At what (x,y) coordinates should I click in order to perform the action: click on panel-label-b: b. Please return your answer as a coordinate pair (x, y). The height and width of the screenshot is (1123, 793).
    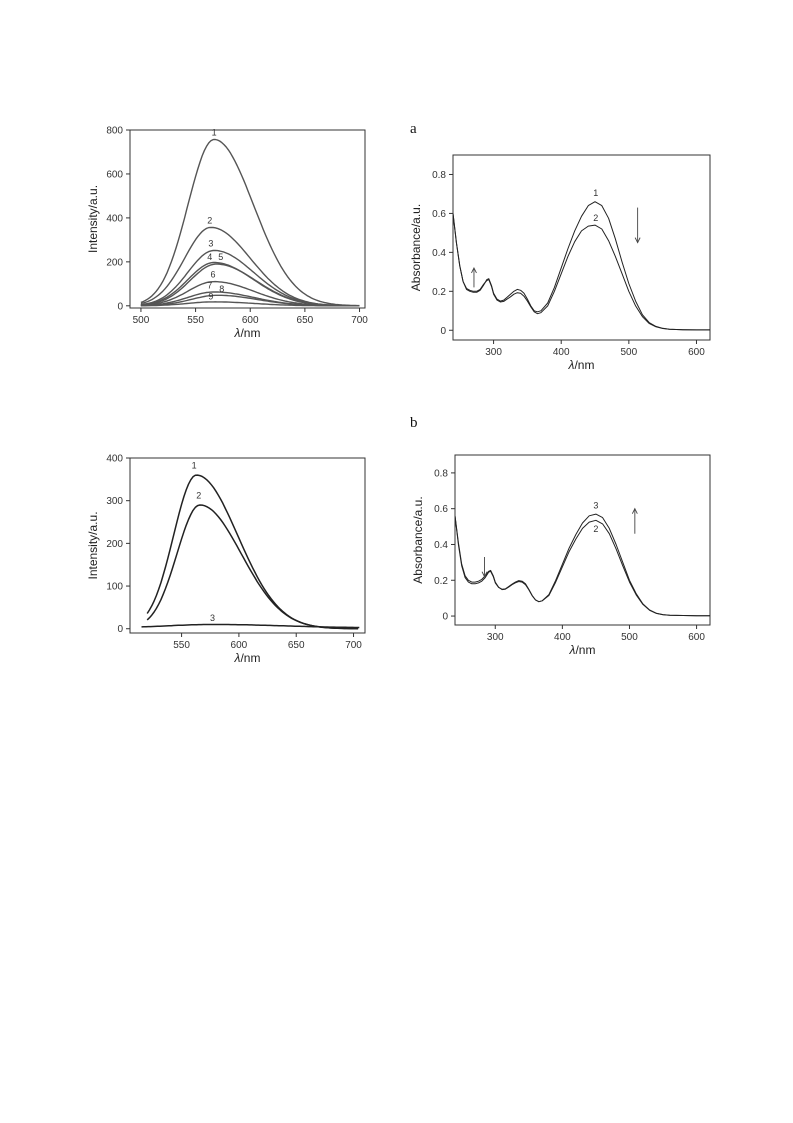
    Looking at the image, I should click on (414, 423).